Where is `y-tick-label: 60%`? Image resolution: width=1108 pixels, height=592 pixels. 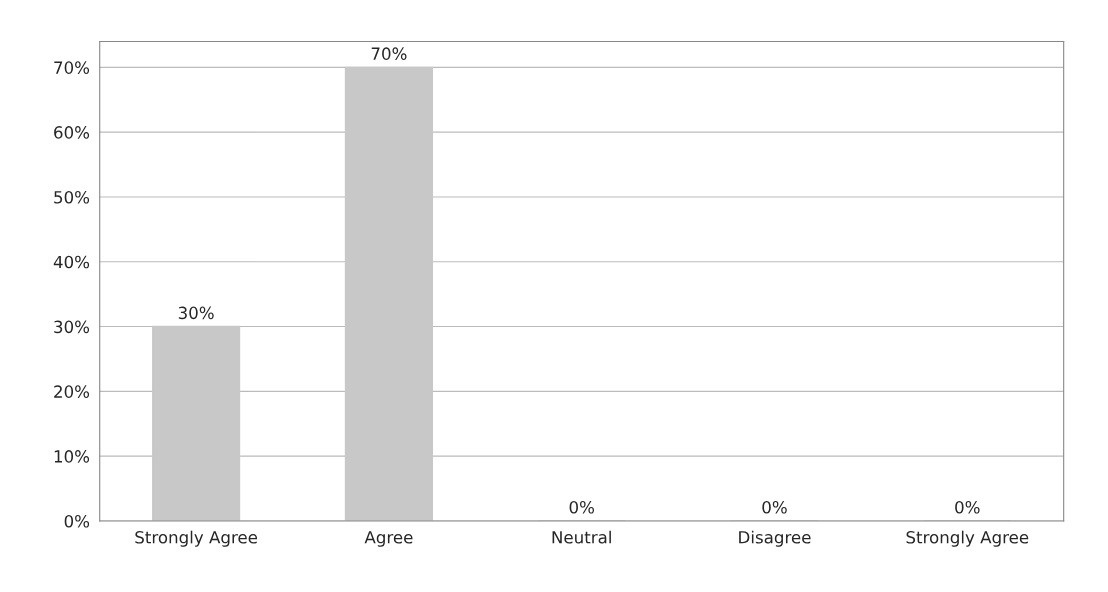 y-tick-label: 60% is located at coordinates (72, 132).